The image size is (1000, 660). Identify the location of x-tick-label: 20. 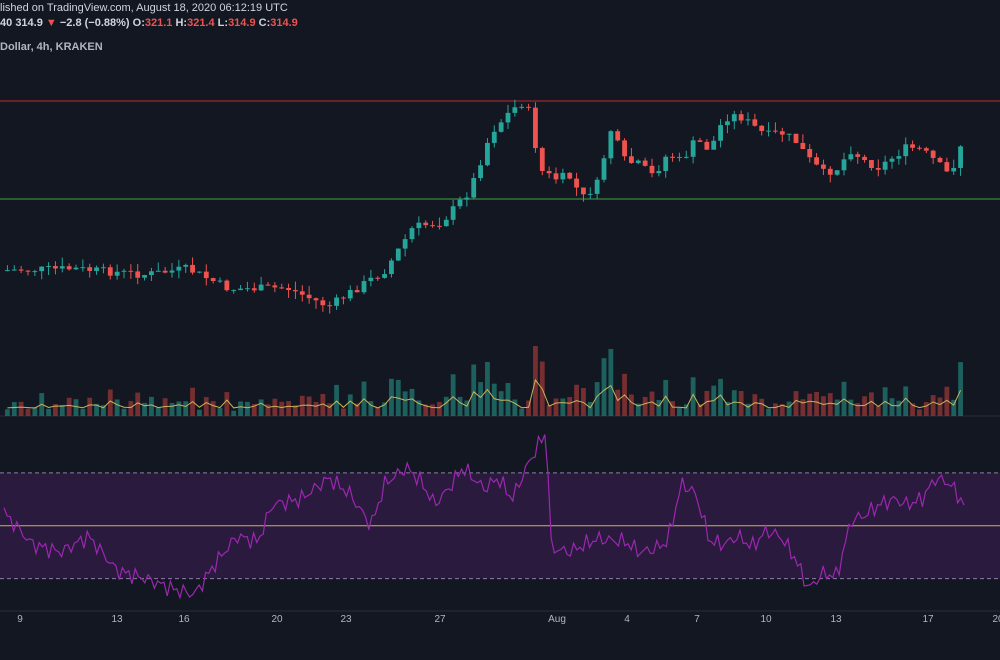
(996, 619).